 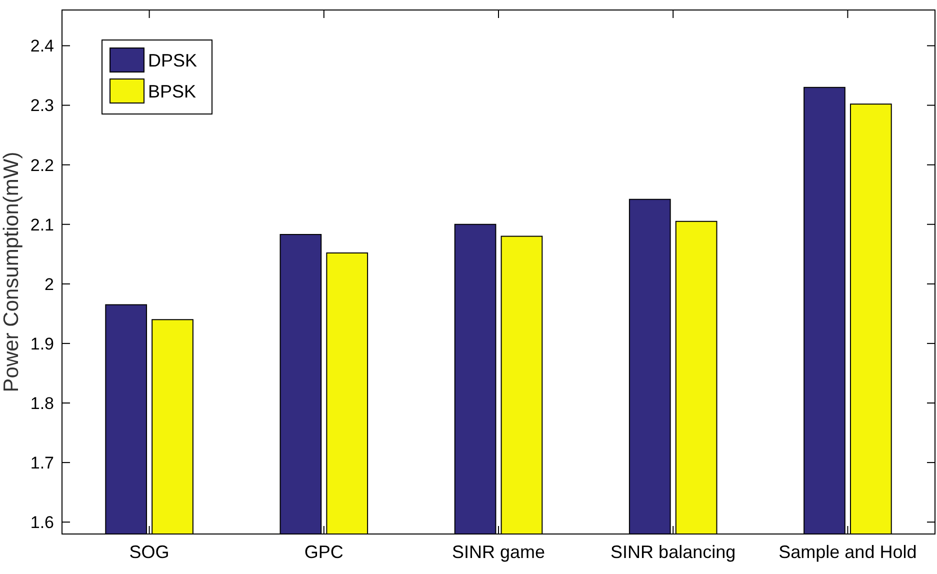 What do you see at coordinates (42, 403) in the screenshot?
I see `y-tick-label: 1.8` at bounding box center [42, 403].